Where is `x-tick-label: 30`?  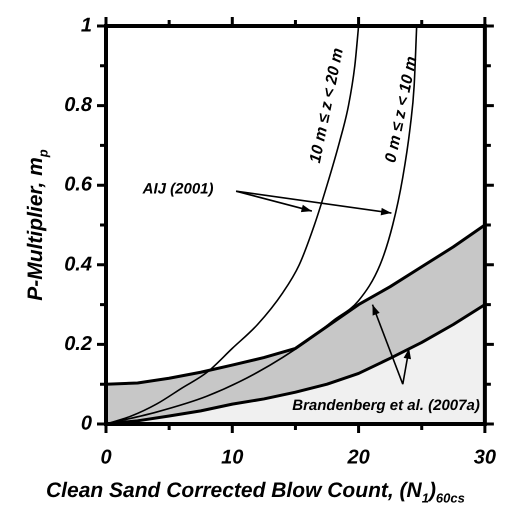 x-tick-label: 30 is located at coordinates (485, 457).